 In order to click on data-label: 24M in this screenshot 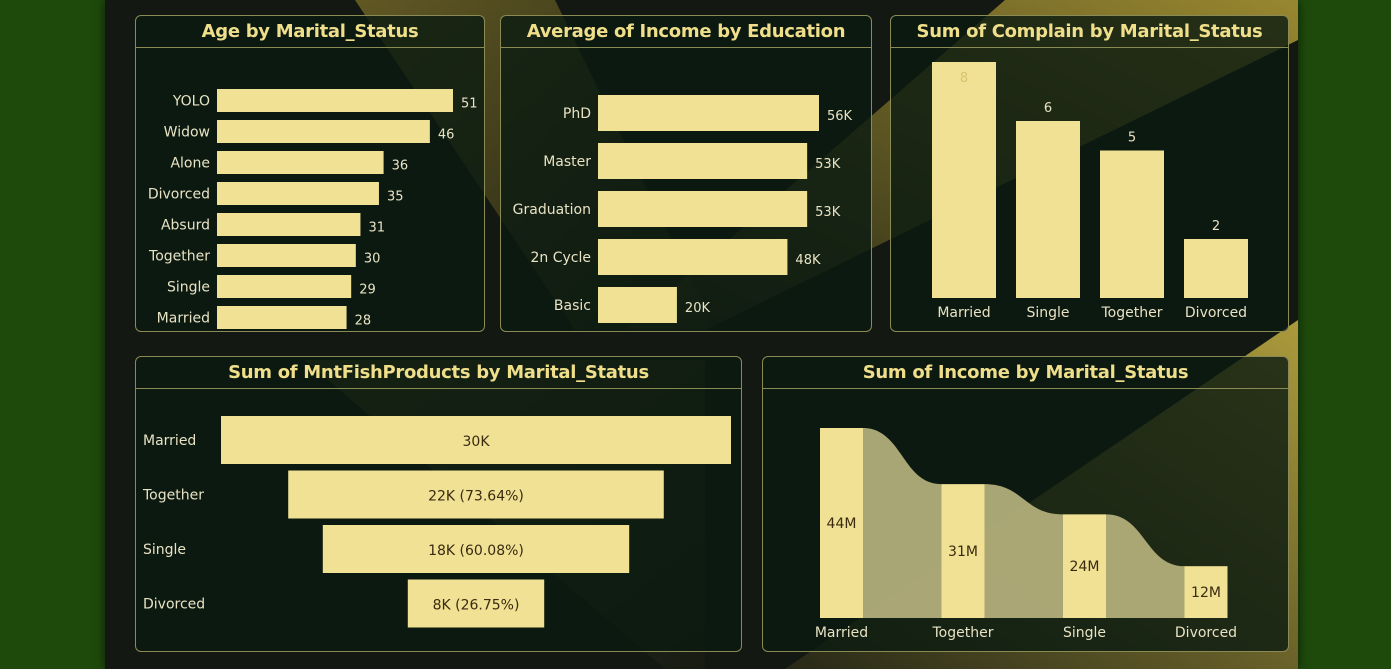, I will do `click(1085, 567)`.